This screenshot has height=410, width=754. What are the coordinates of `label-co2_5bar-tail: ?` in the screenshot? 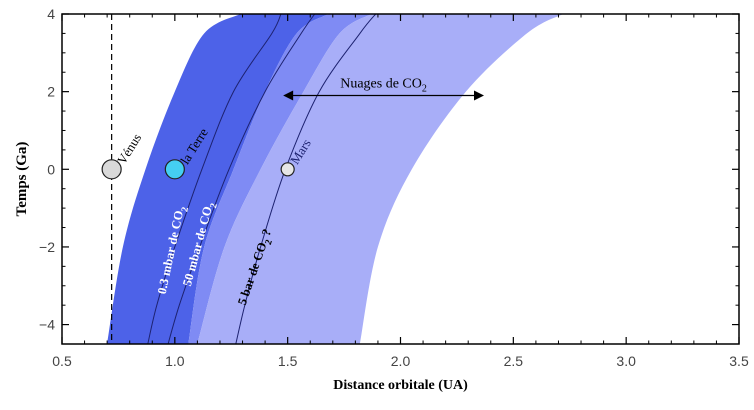 It's located at (266, 233).